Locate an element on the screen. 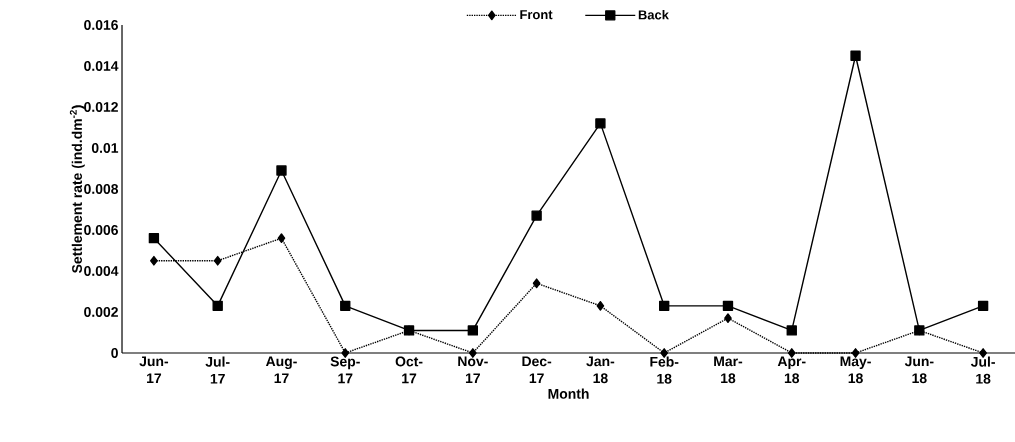  y-tick-label: 0.004 is located at coordinates (101, 271).